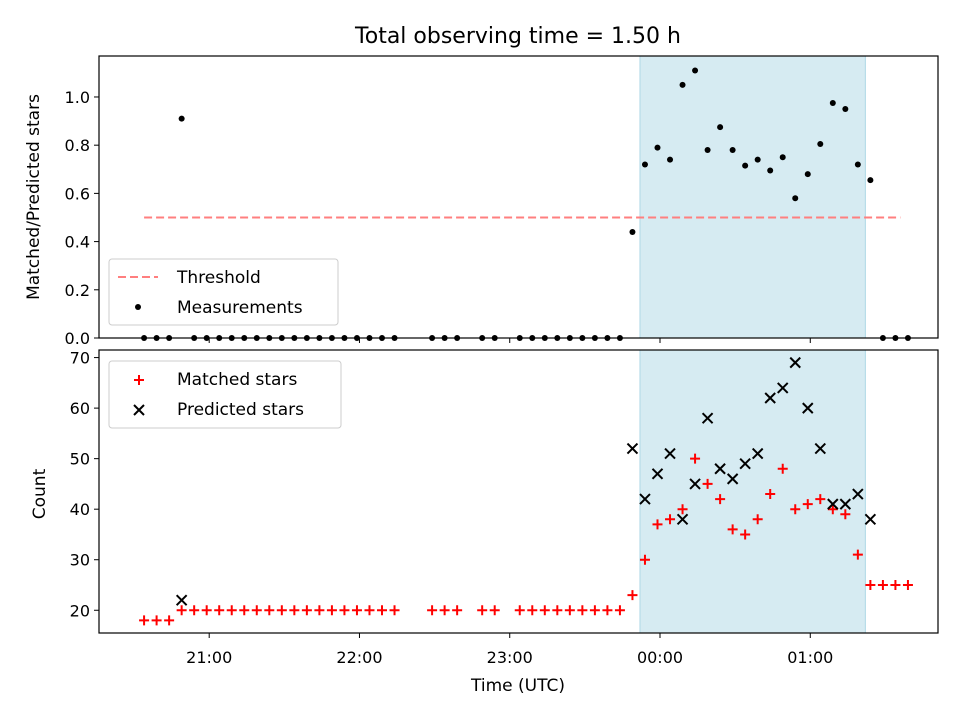  I want to click on legend-matched-swatch, so click(139, 380).